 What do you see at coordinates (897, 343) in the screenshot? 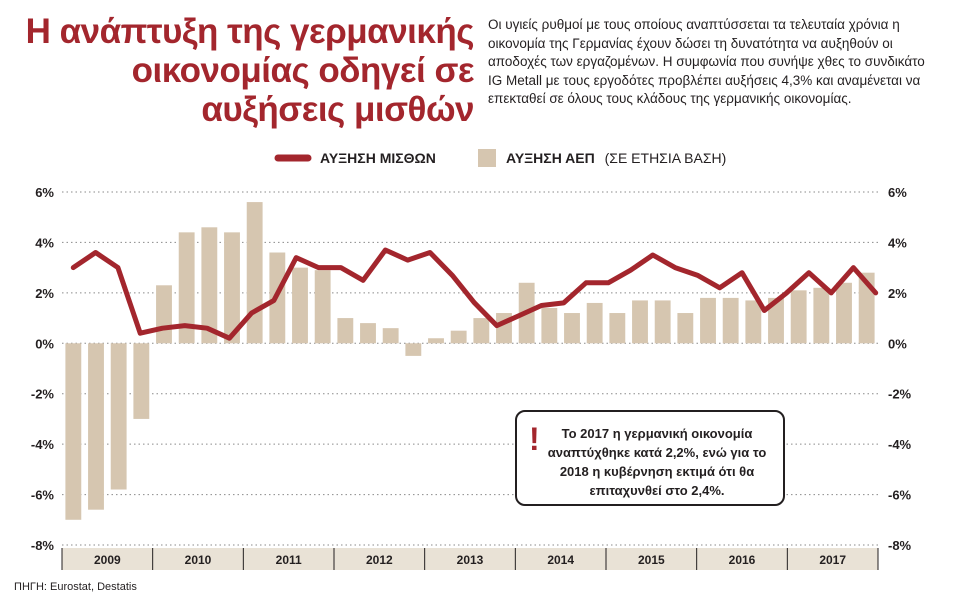
I see `y-tick-label-right: 0%` at bounding box center [897, 343].